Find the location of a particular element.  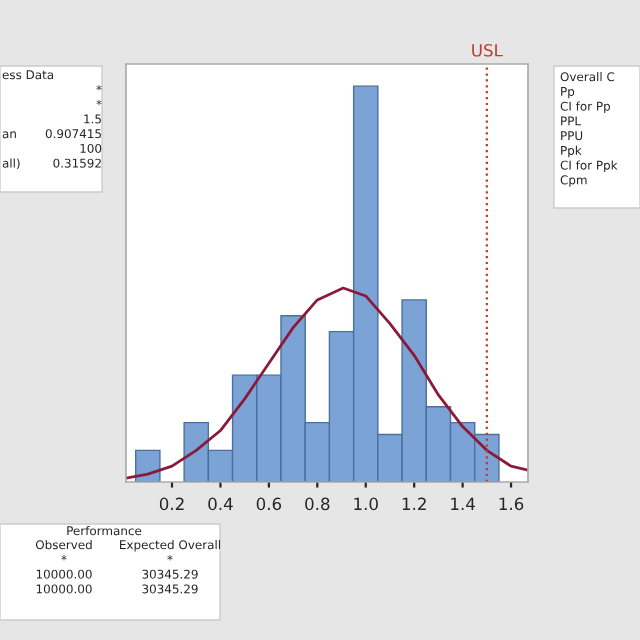

x-tick-label: 0.2 is located at coordinates (171, 504).